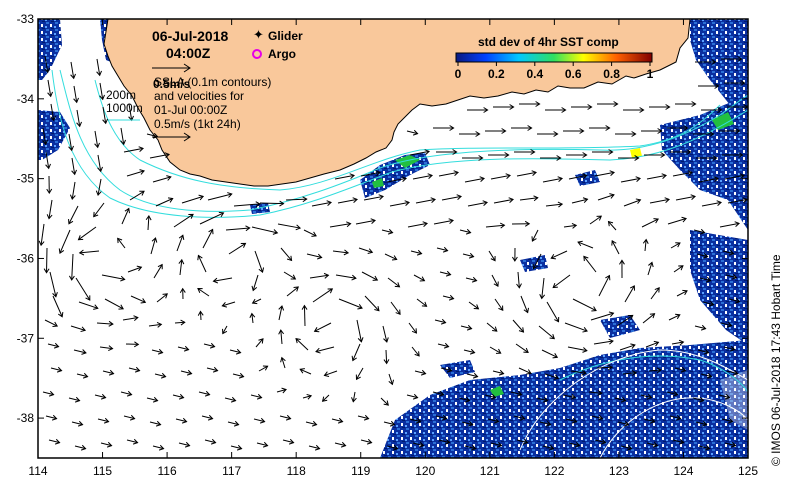 This screenshot has height=492, width=790. Describe the element at coordinates (296, 471) in the screenshot. I see `x-tick-label: 118` at that location.